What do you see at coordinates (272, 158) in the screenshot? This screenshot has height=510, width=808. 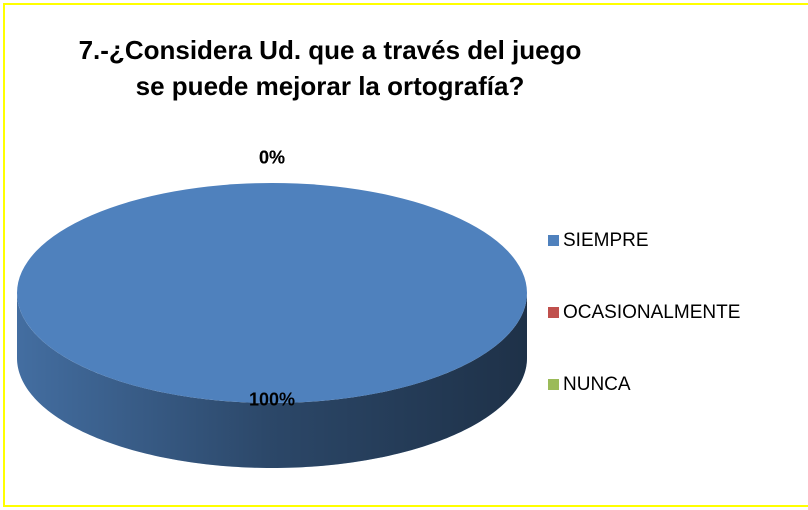 I see `data-label: 0%` at bounding box center [272, 158].